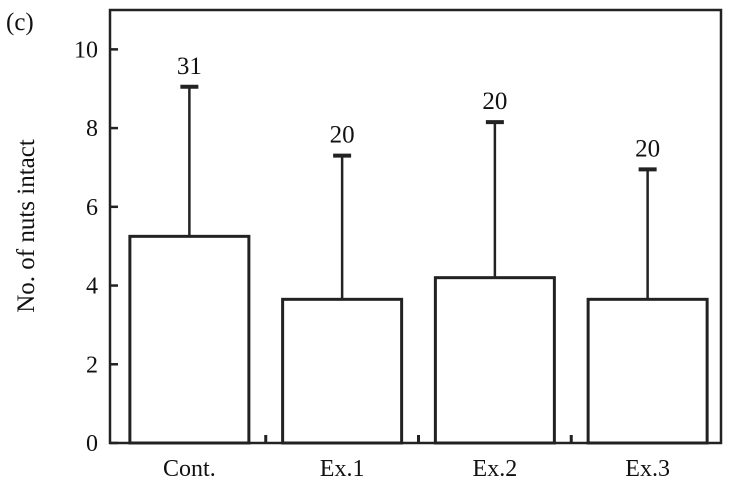 The image size is (736, 492). What do you see at coordinates (189, 469) in the screenshot?
I see `x-category-label: Cont.` at bounding box center [189, 469].